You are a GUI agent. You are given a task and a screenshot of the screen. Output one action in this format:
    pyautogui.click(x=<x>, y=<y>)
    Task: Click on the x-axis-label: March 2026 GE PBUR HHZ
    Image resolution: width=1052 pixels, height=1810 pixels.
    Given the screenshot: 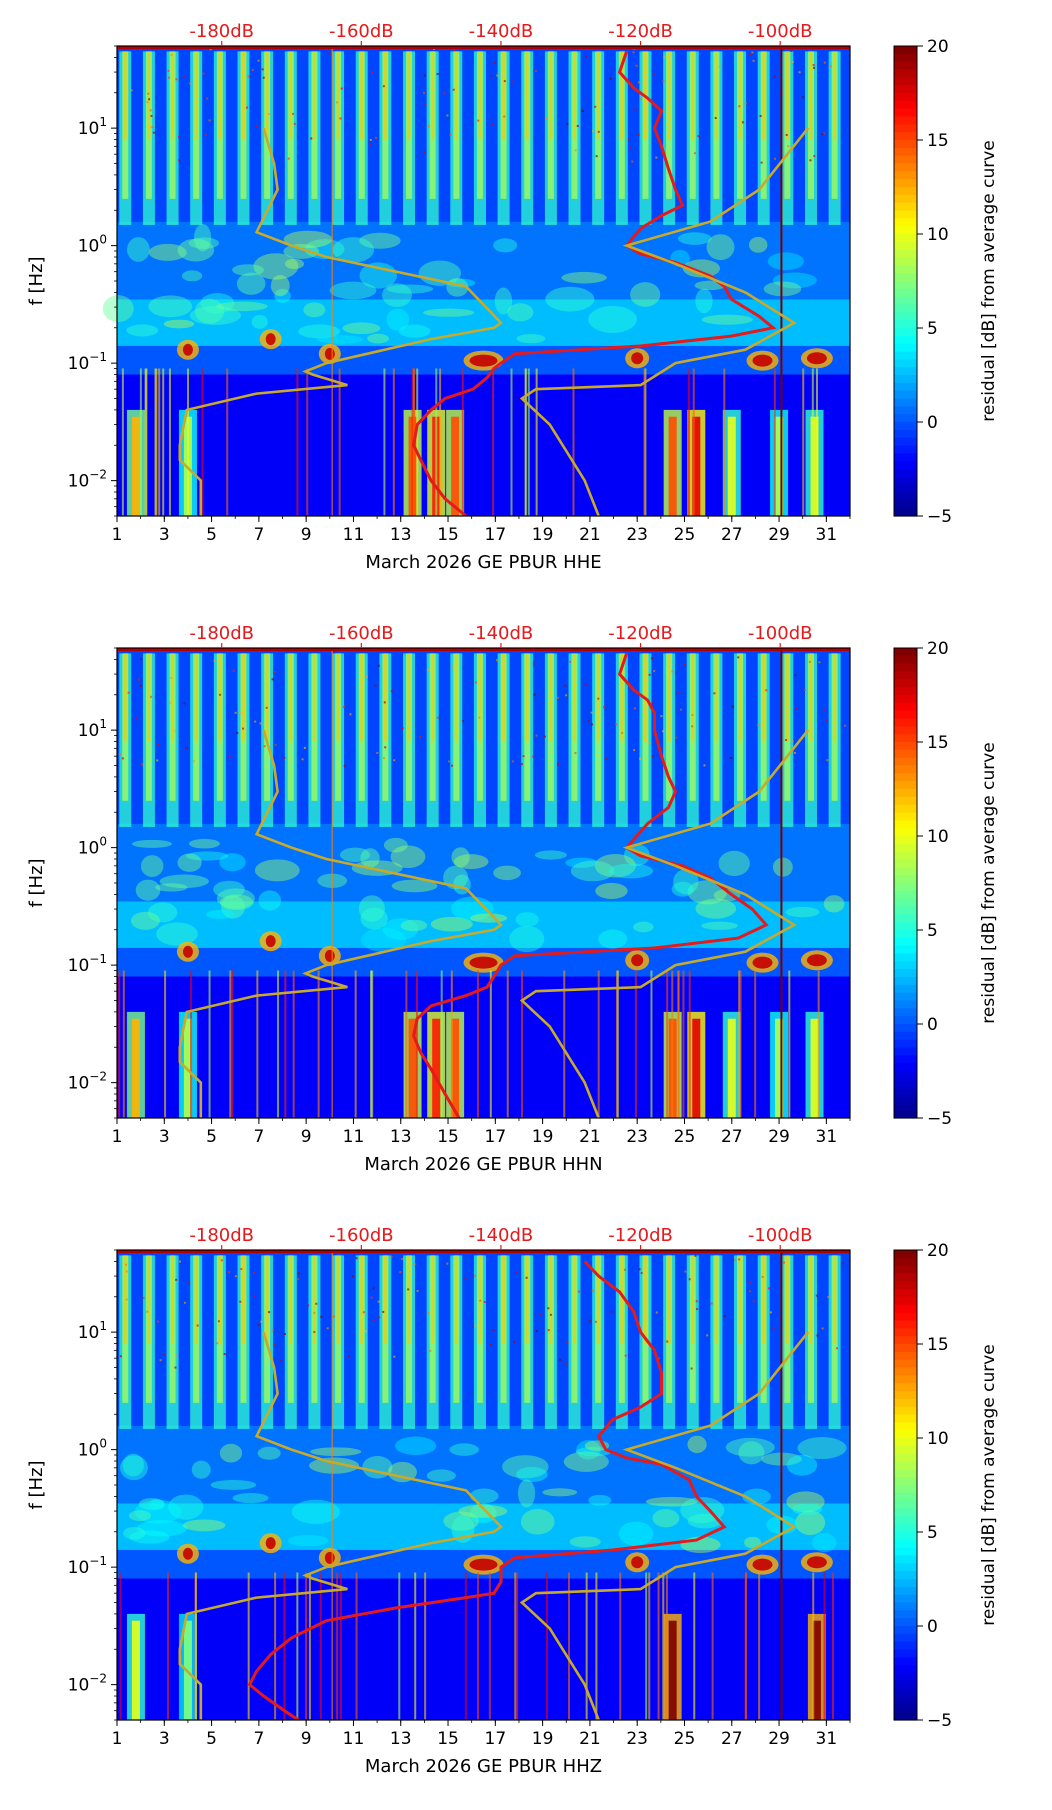 What is the action you would take?
    pyautogui.click(x=483, y=1766)
    